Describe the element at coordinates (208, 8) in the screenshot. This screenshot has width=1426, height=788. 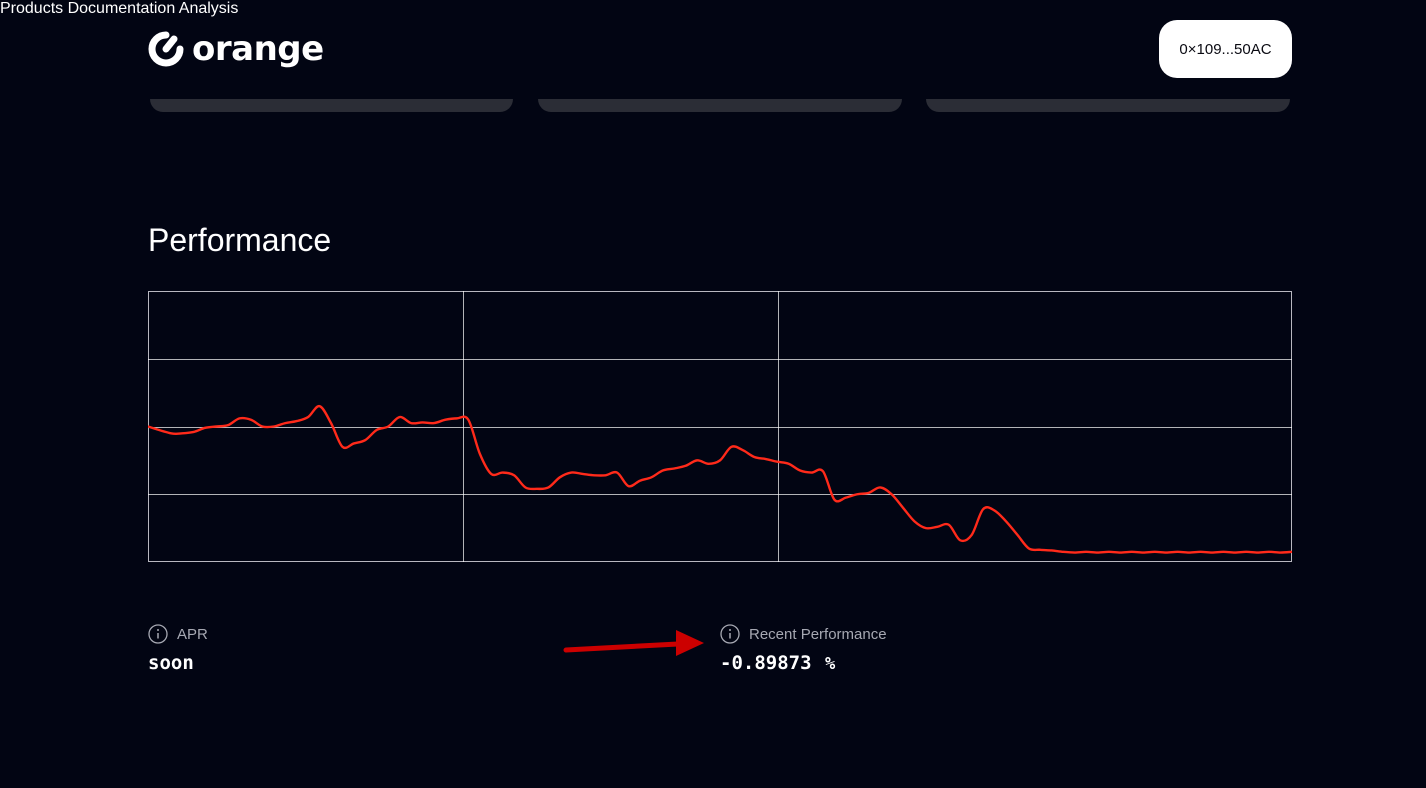
I see `nav-analysis: Analysis` at that location.